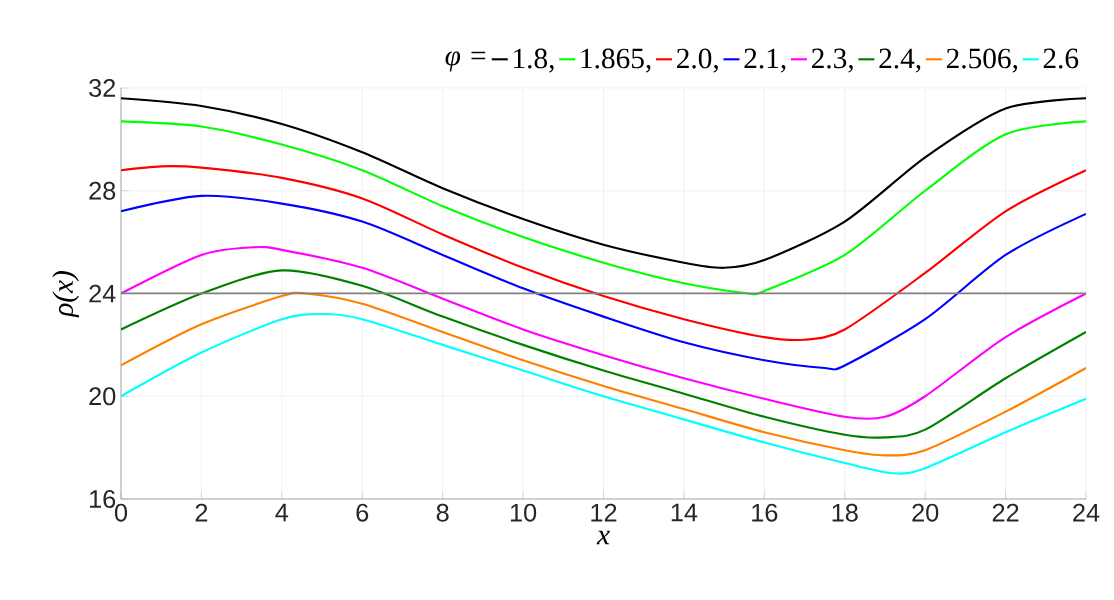 This screenshot has height=600, width=1114. What do you see at coordinates (697, 60) in the screenshot?
I see `legend-label: 2.0,` at bounding box center [697, 60].